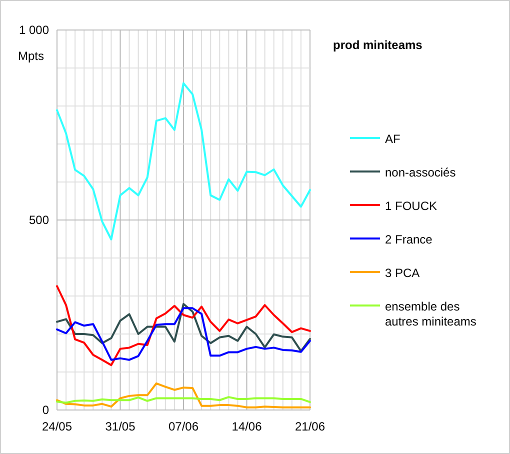  What do you see at coordinates (120, 427) in the screenshot?
I see `x-tick-label: 31/05` at bounding box center [120, 427].